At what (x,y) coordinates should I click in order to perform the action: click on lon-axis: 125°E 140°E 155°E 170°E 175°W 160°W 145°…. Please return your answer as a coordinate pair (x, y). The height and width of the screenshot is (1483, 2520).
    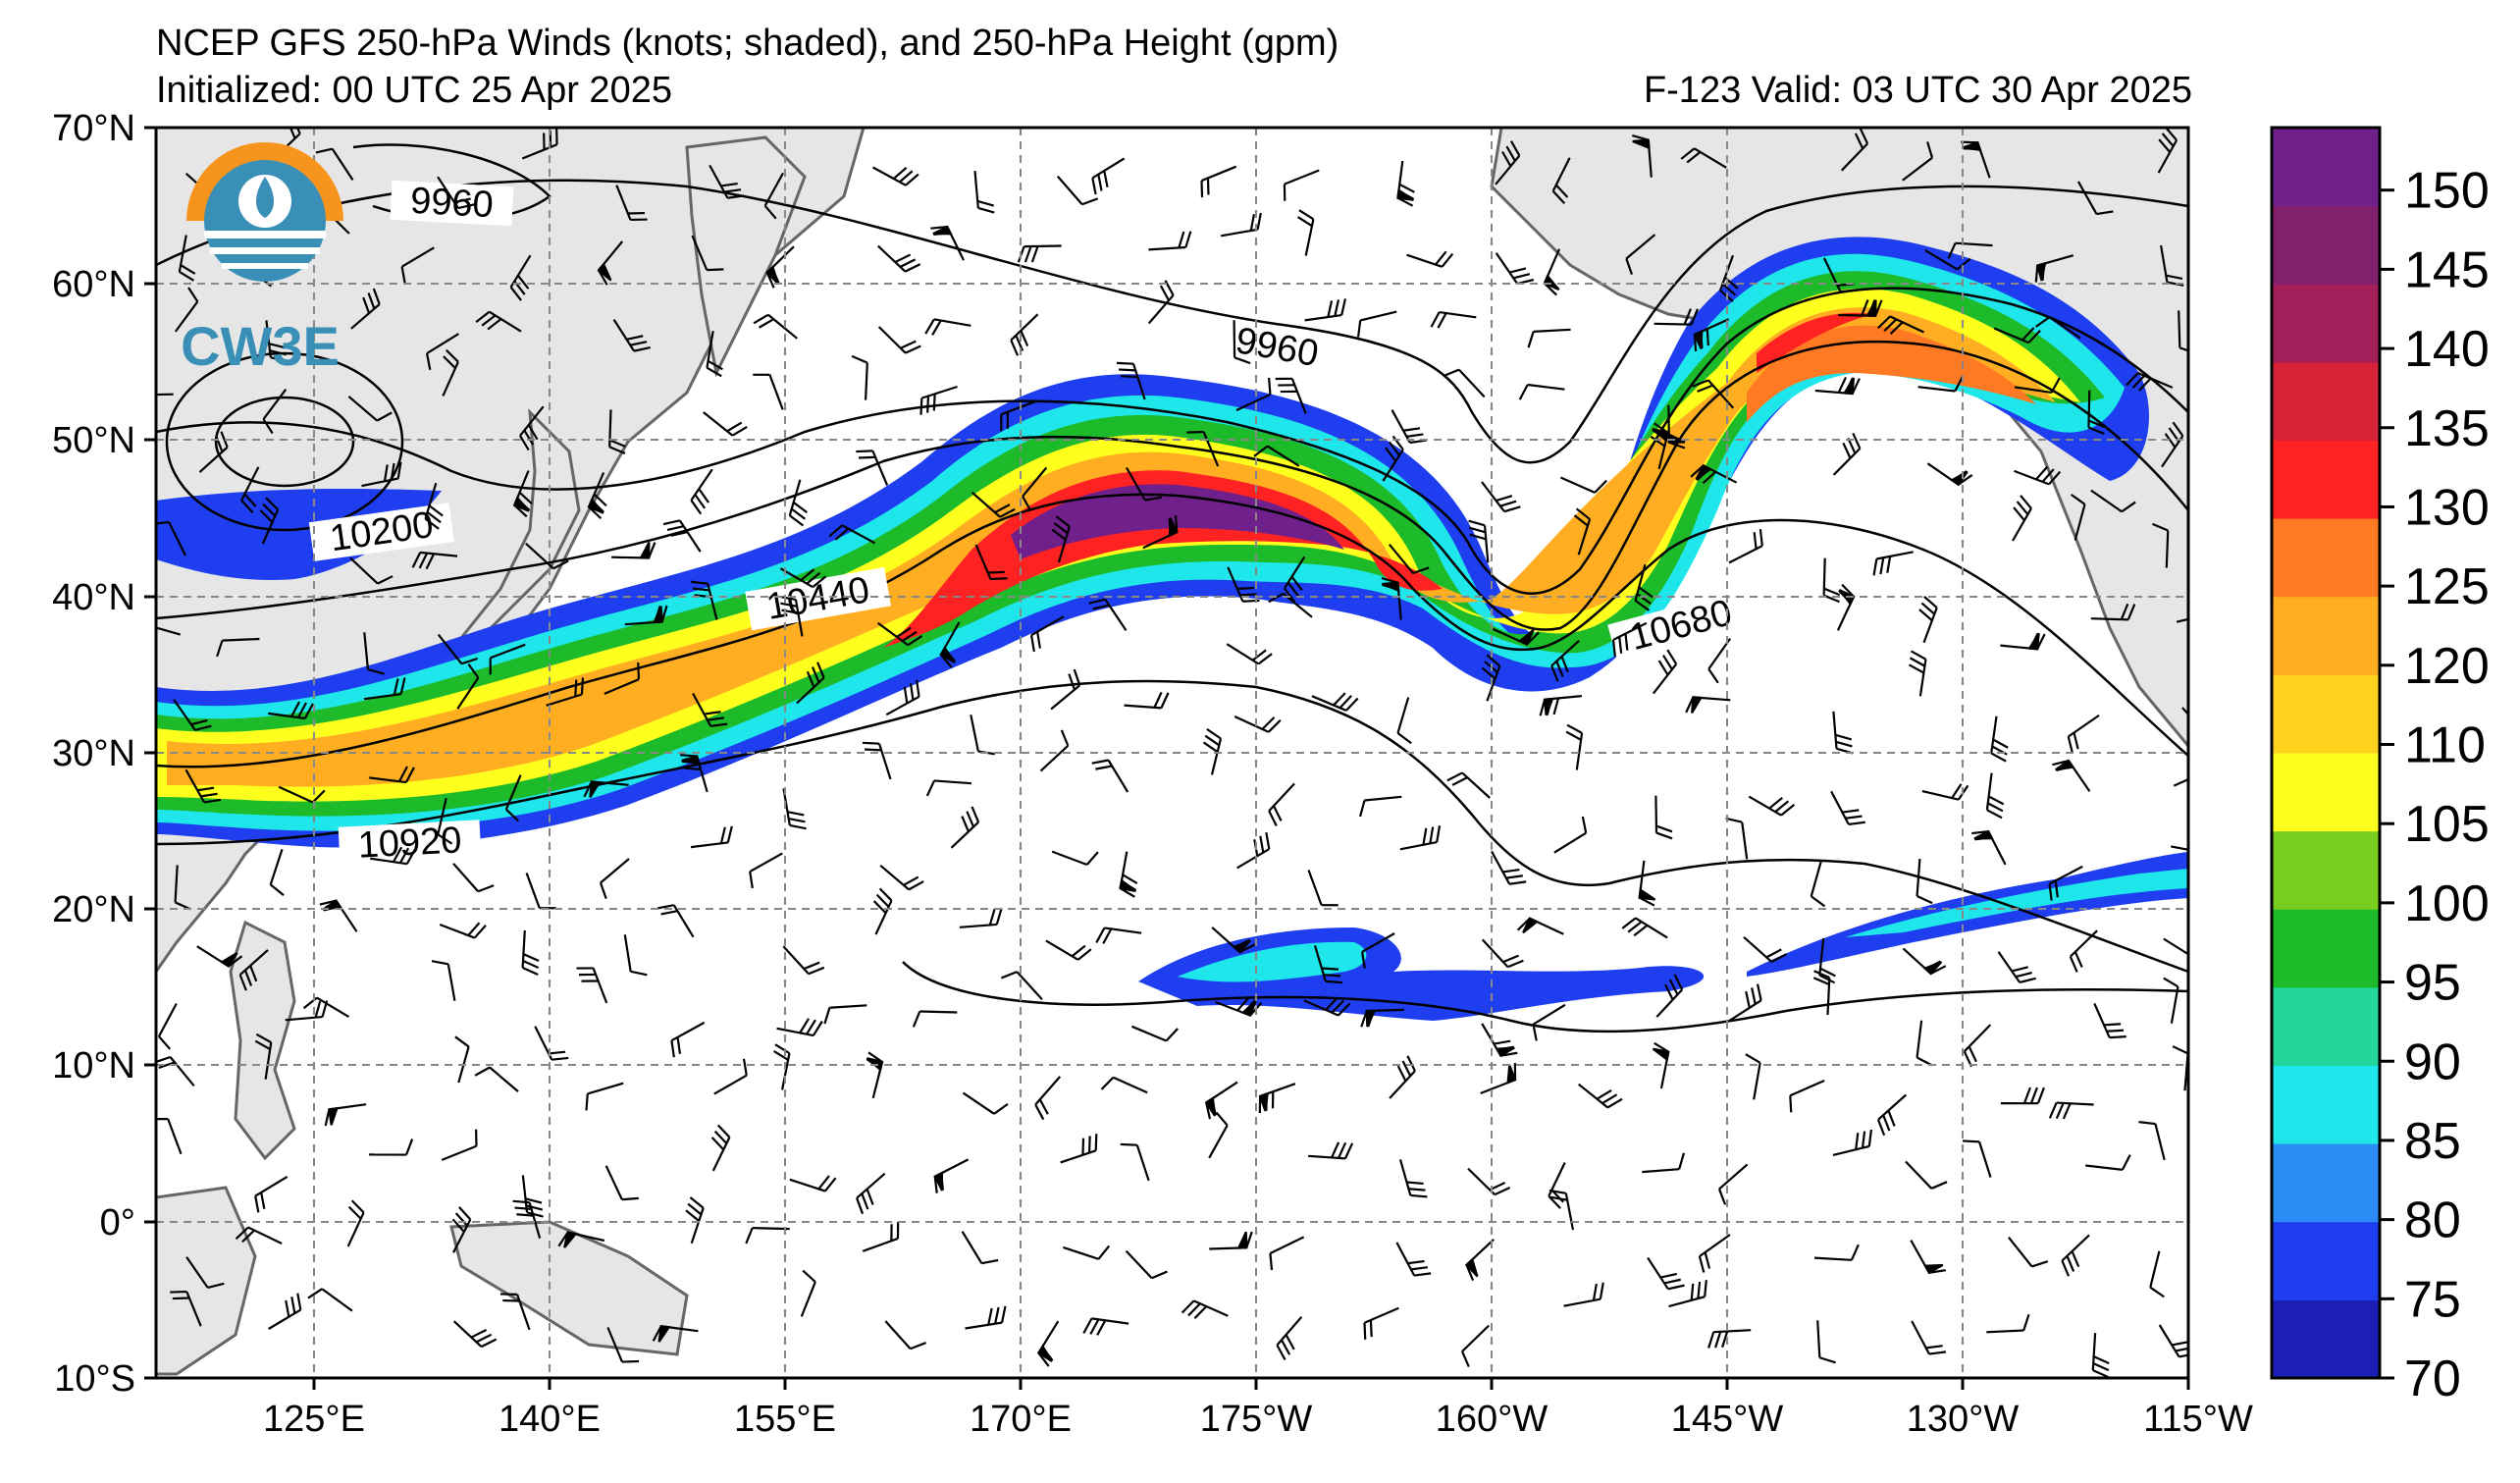
    Looking at the image, I should click on (1258, 1420).